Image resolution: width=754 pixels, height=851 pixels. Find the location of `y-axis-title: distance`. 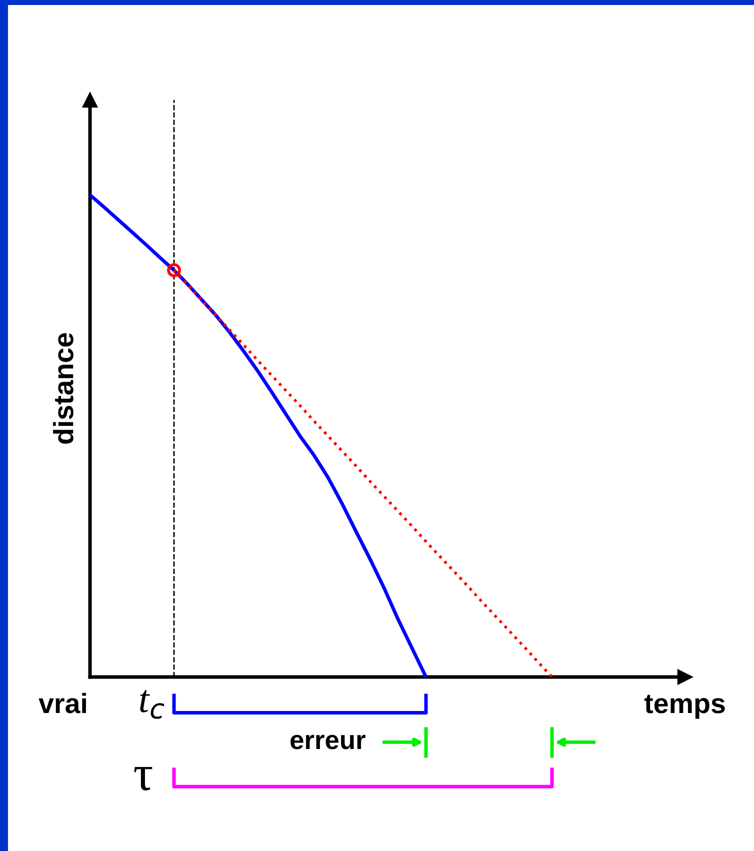

y-axis-title: distance is located at coordinates (63, 388).